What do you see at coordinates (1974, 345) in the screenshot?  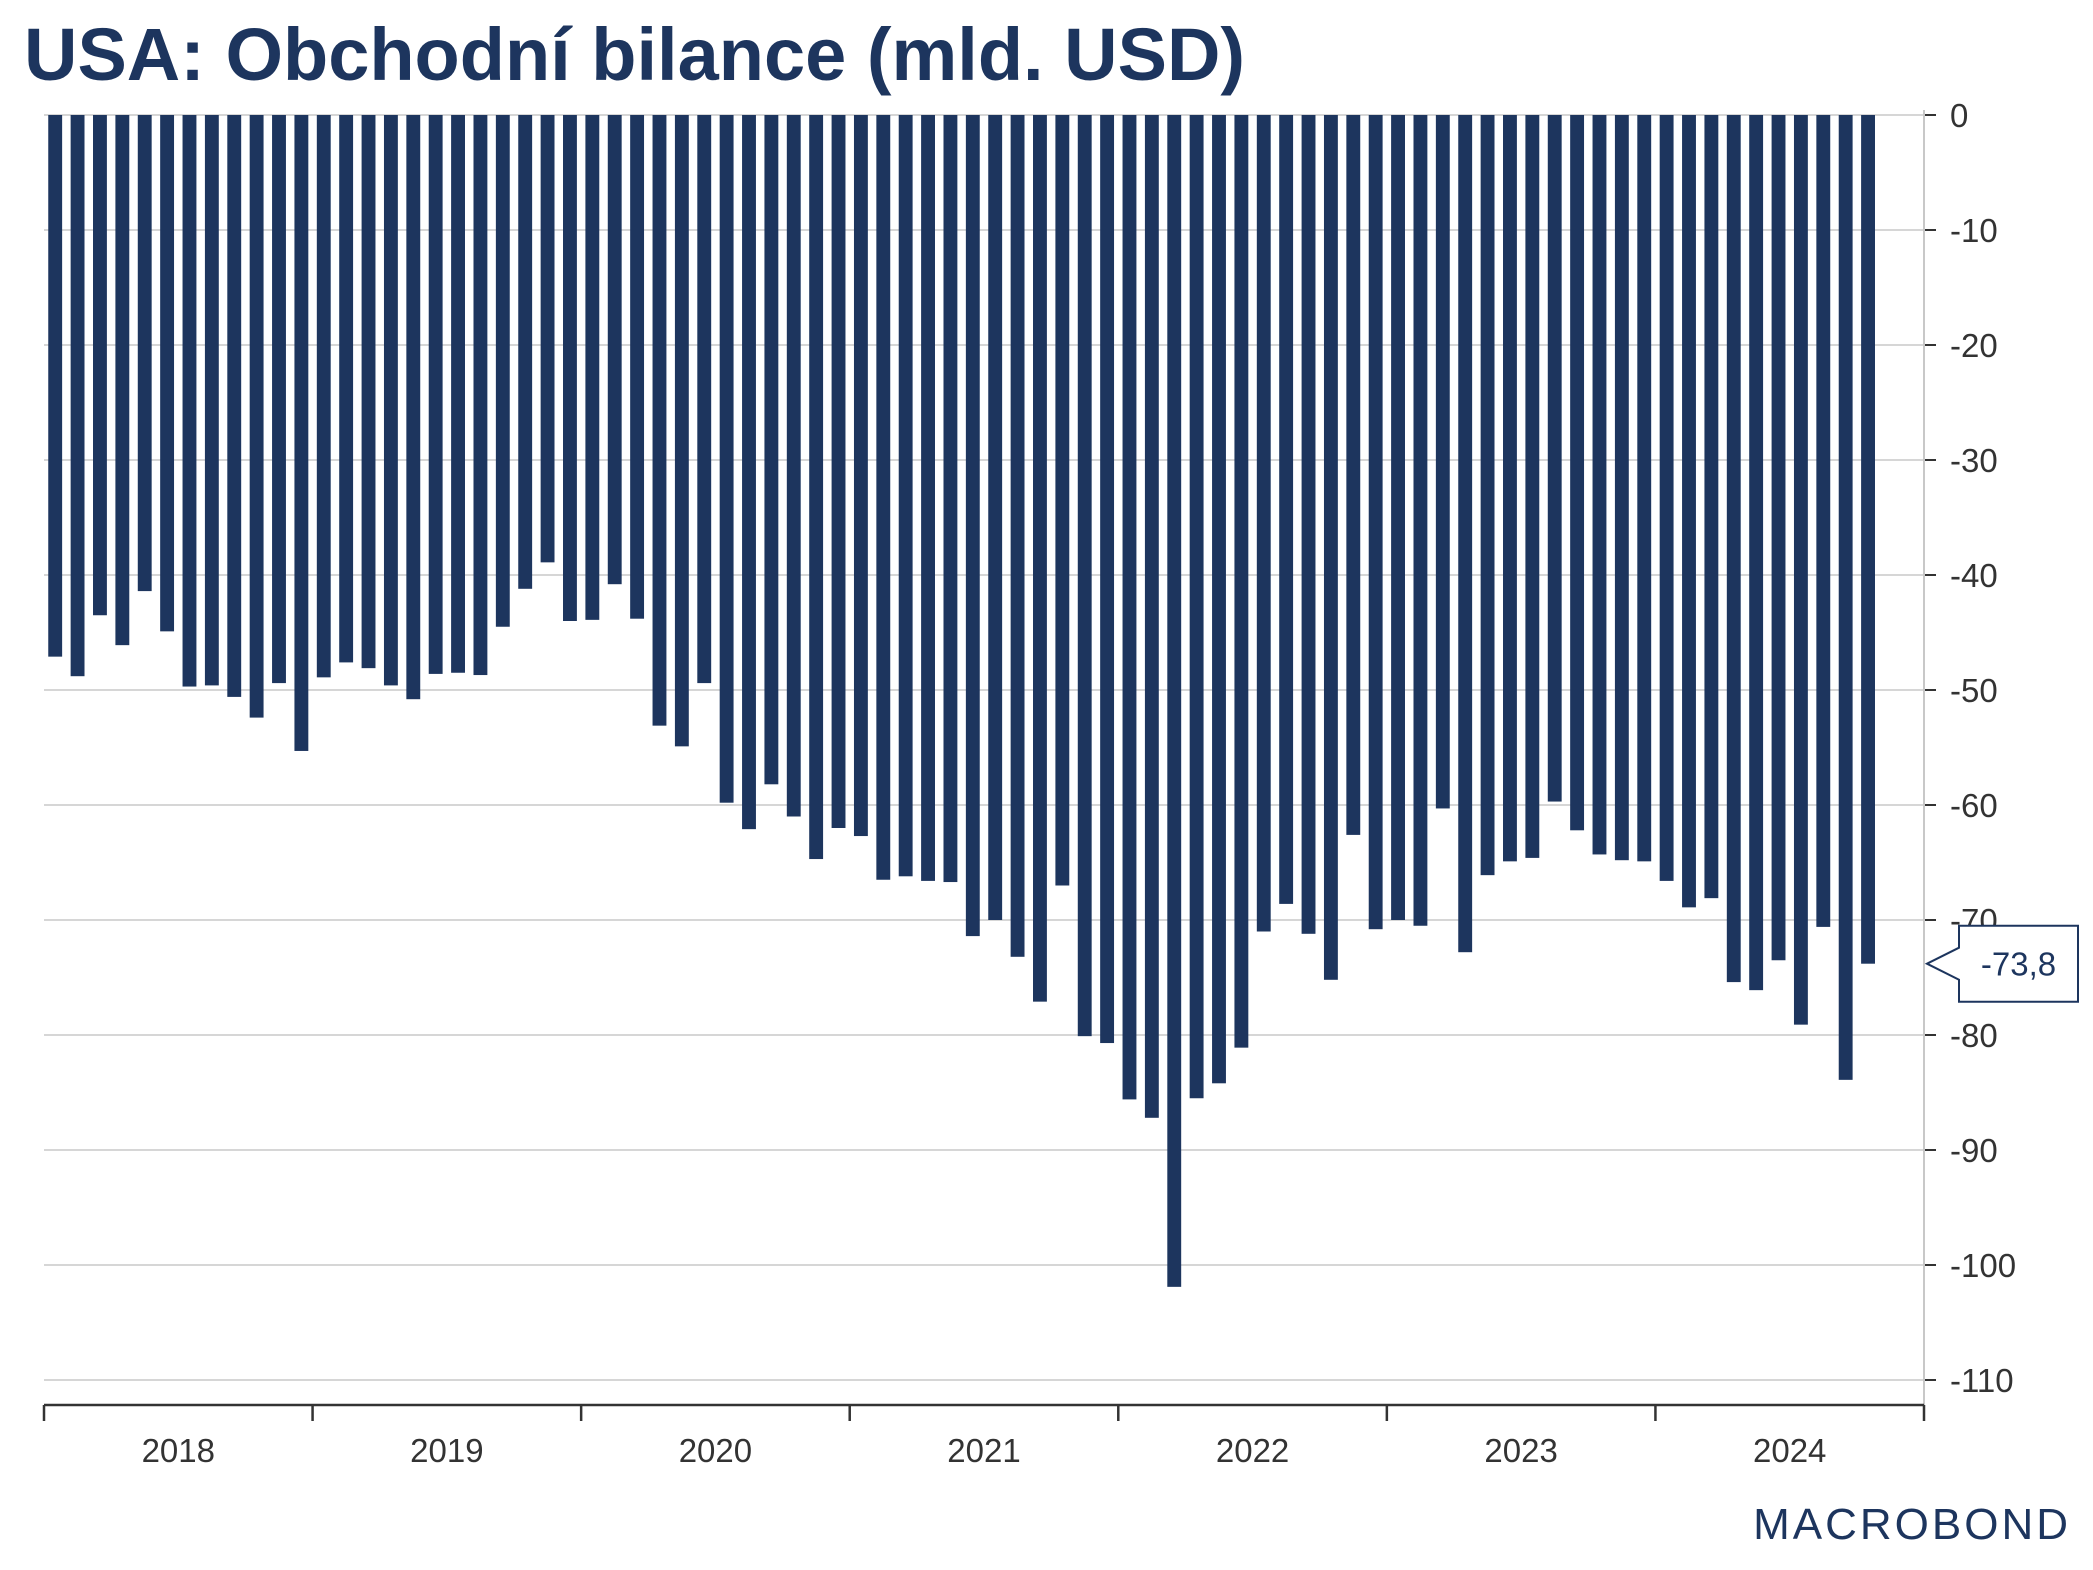 I see `y-tick-label: -20` at bounding box center [1974, 345].